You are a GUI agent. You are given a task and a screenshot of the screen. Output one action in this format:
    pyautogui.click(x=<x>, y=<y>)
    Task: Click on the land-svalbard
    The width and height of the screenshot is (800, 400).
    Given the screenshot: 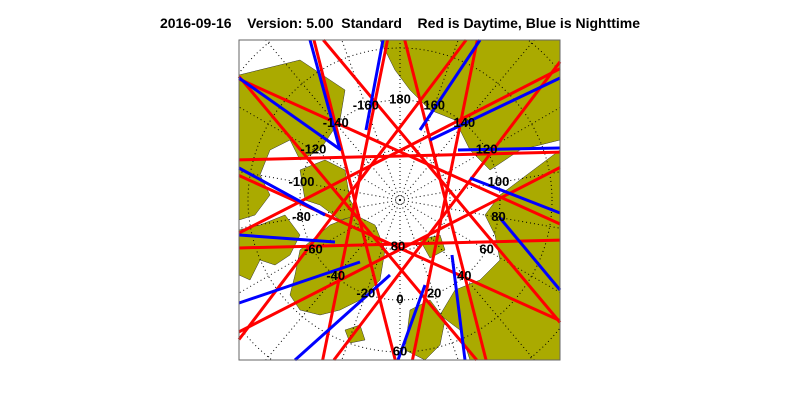 What is the action you would take?
    pyautogui.click(x=432, y=246)
    